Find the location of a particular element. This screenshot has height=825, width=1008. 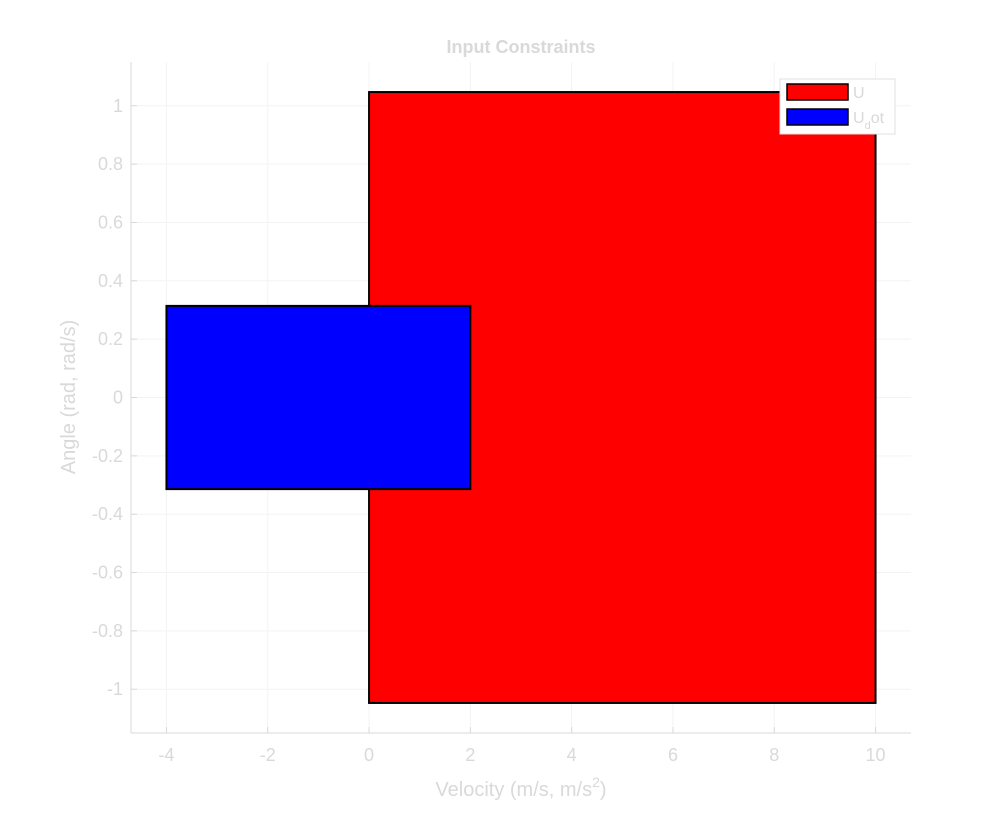

legend: U Udot is located at coordinates (837, 106).